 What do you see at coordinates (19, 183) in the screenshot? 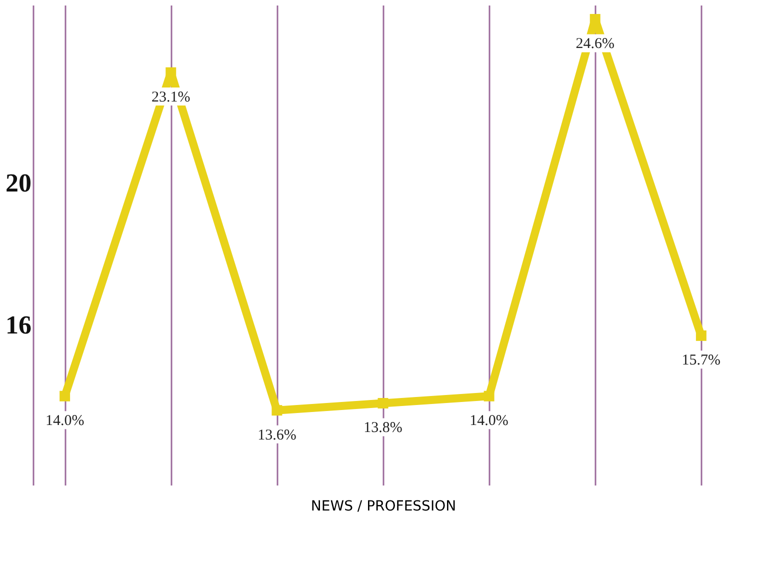
I see `y-tick-label: 20` at bounding box center [19, 183].